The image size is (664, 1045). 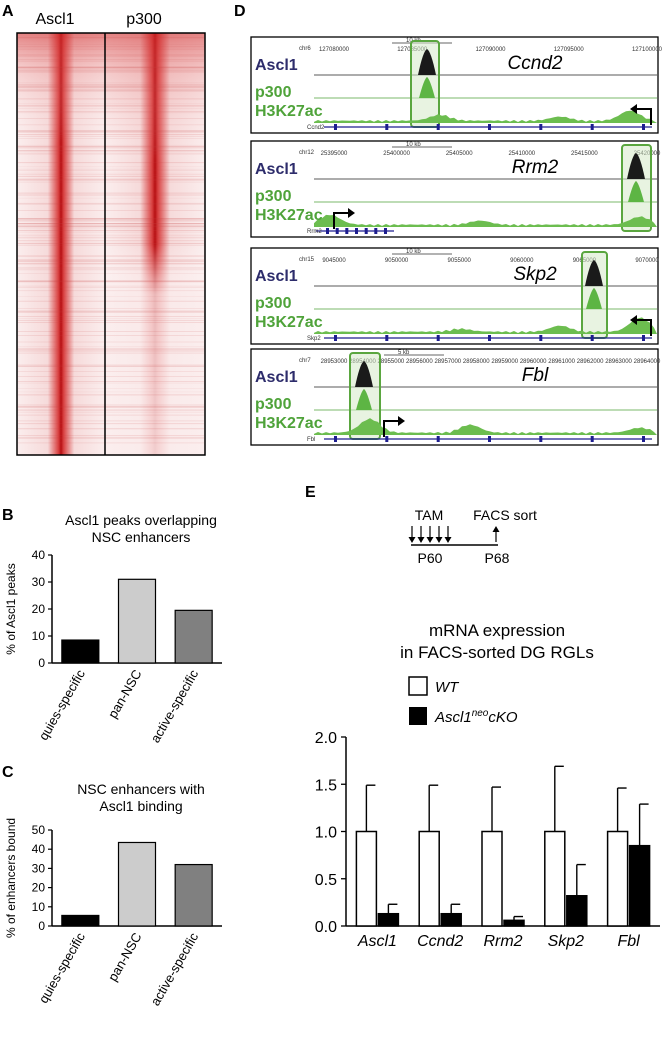 What do you see at coordinates (429, 878) in the screenshot?
I see `chart-e-bar-ccnd2-wt` at bounding box center [429, 878].